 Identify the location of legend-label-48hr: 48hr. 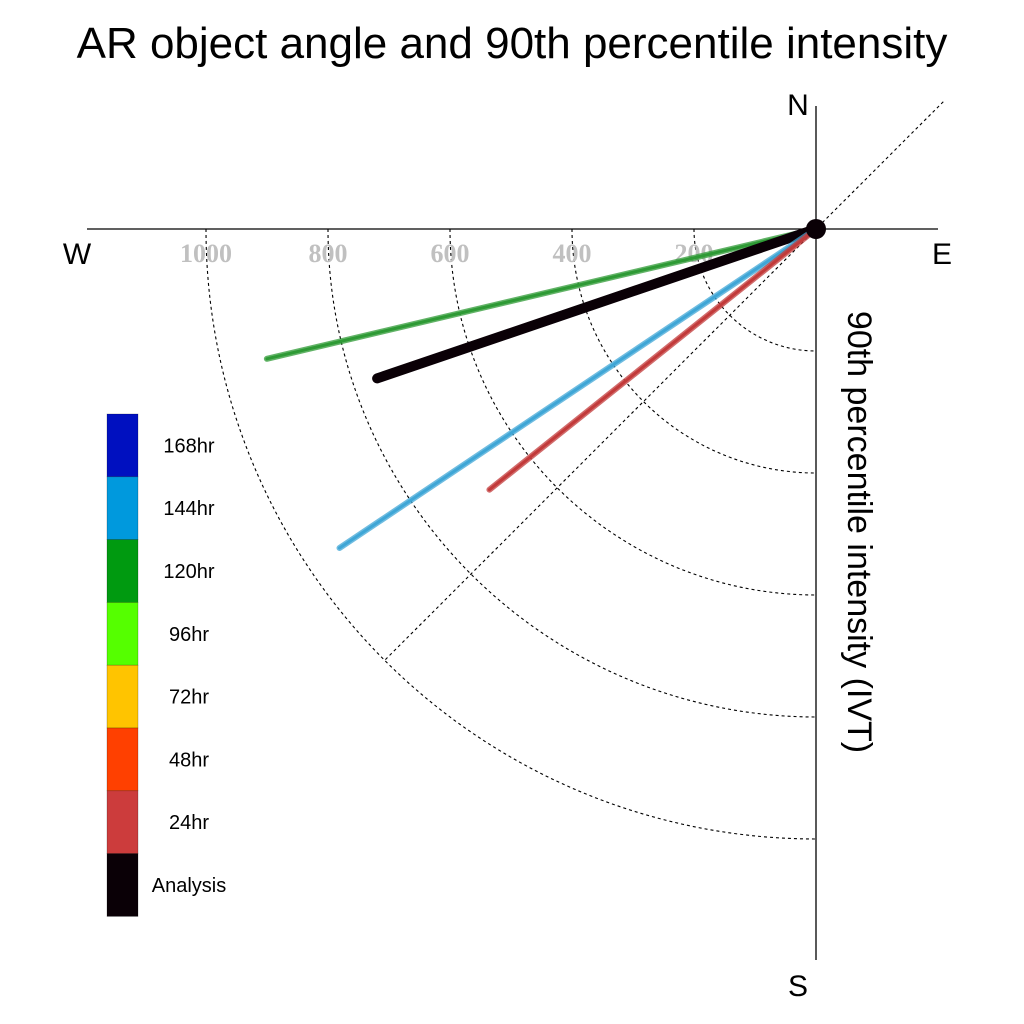
(189, 760).